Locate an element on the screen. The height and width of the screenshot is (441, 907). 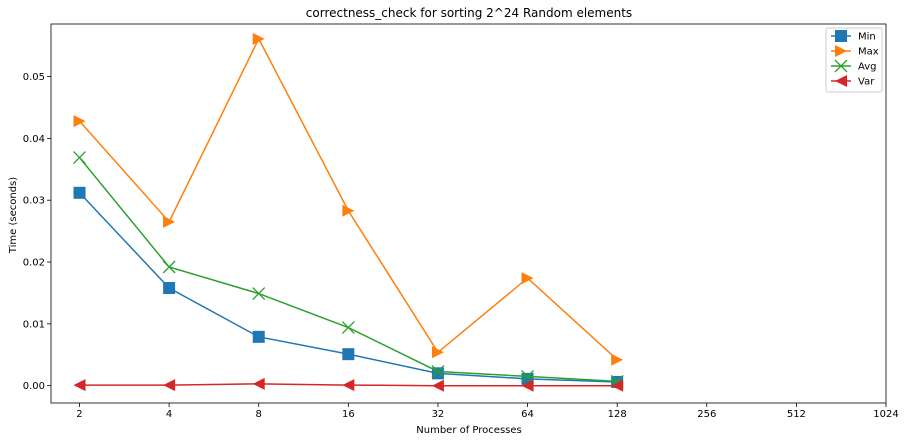
legend-label: Min is located at coordinates (867, 37).